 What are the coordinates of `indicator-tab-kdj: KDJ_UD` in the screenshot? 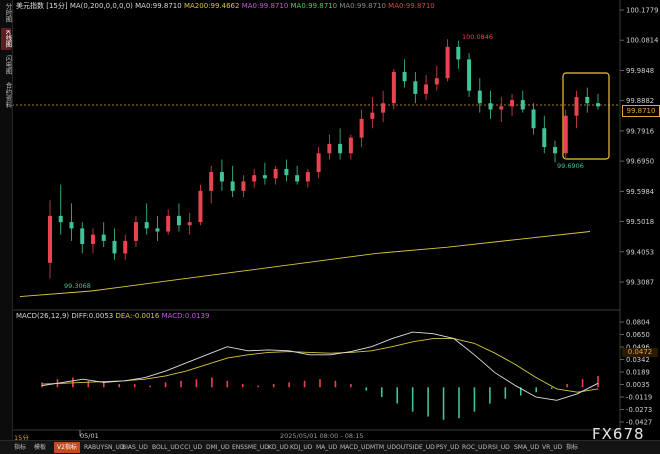 It's located at (301, 447).